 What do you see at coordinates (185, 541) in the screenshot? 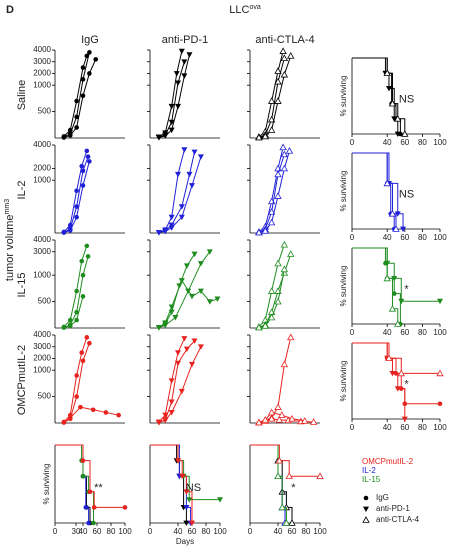
I see `x-axis-label: Days` at bounding box center [185, 541].